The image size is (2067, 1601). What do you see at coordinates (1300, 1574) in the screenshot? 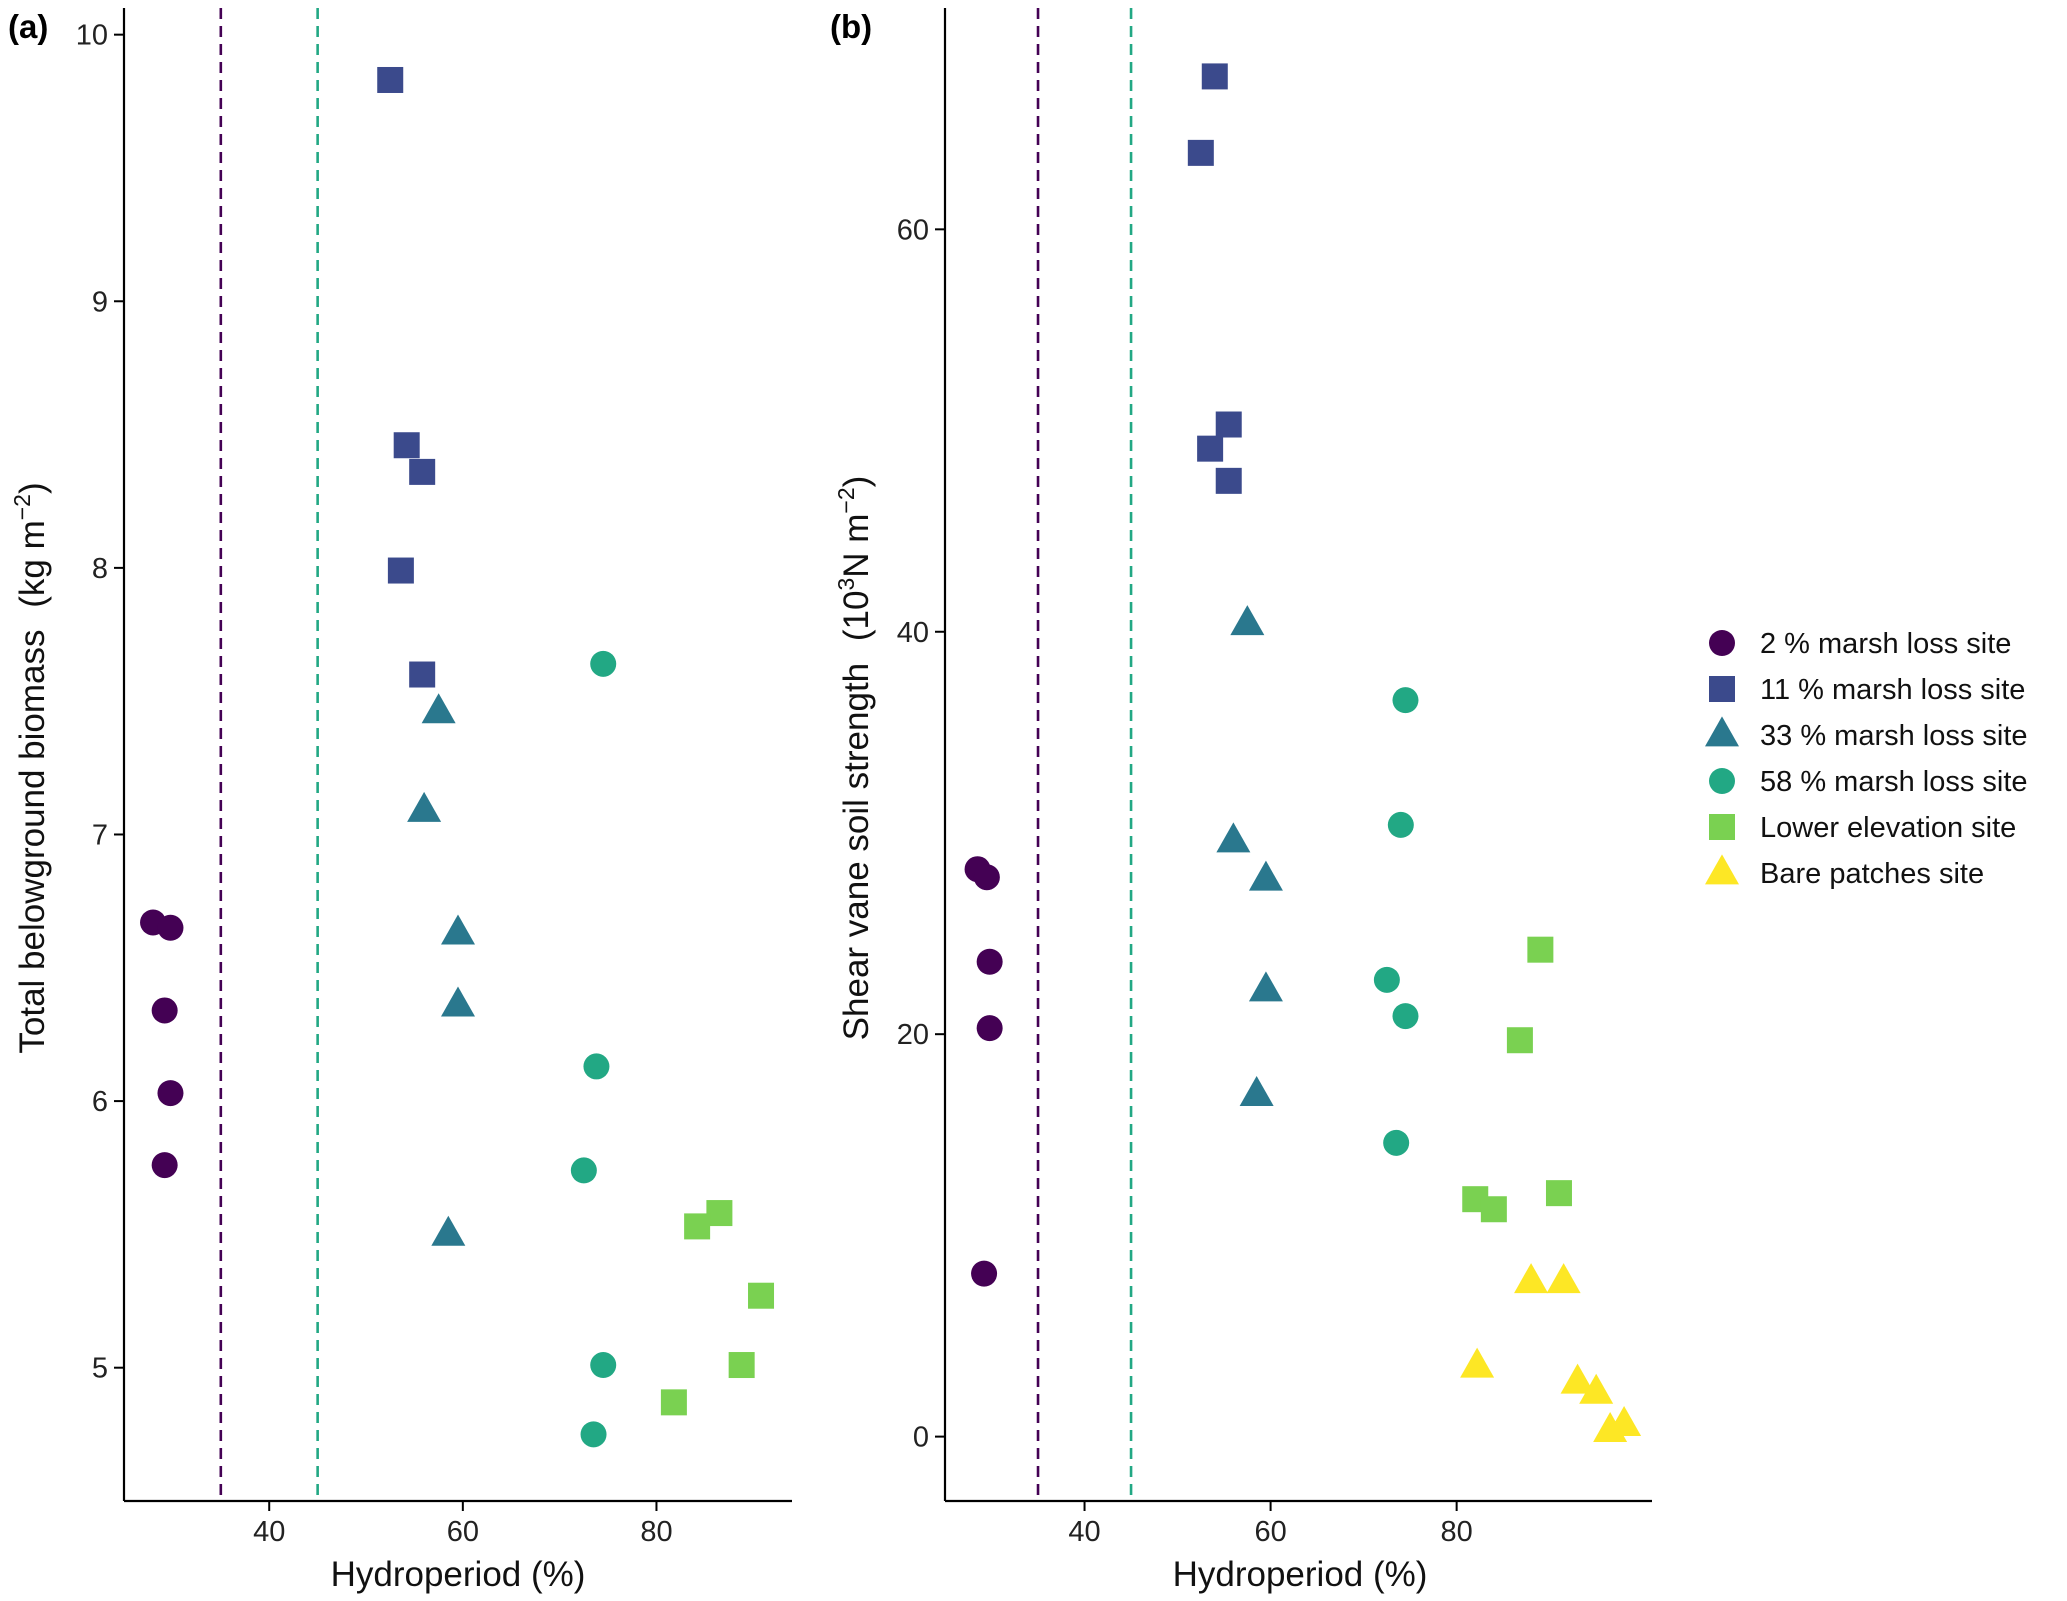
I see `panel-b-xlabel: Hydroperiod (%)` at bounding box center [1300, 1574].